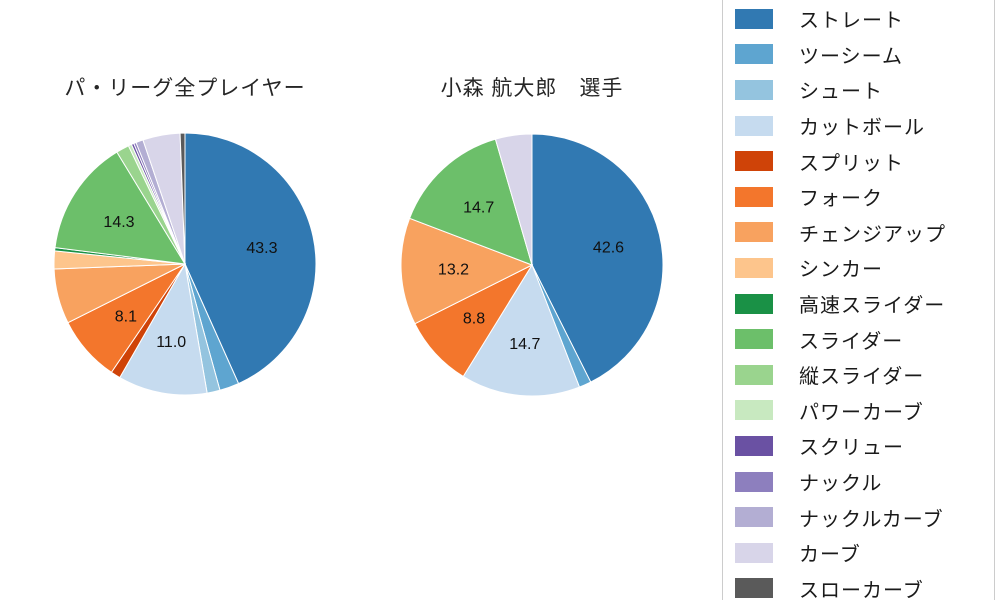 The width and height of the screenshot is (1000, 600). Describe the element at coordinates (841, 270) in the screenshot. I see `legend-item-label: シンカー` at that location.